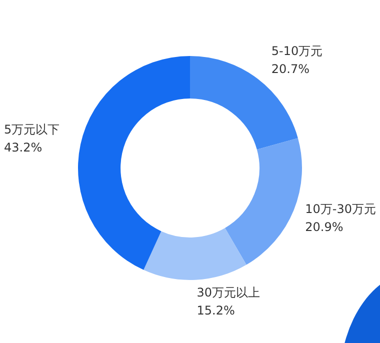 The width and height of the screenshot is (380, 343). I want to click on data-label: 15.2%, so click(215, 310).